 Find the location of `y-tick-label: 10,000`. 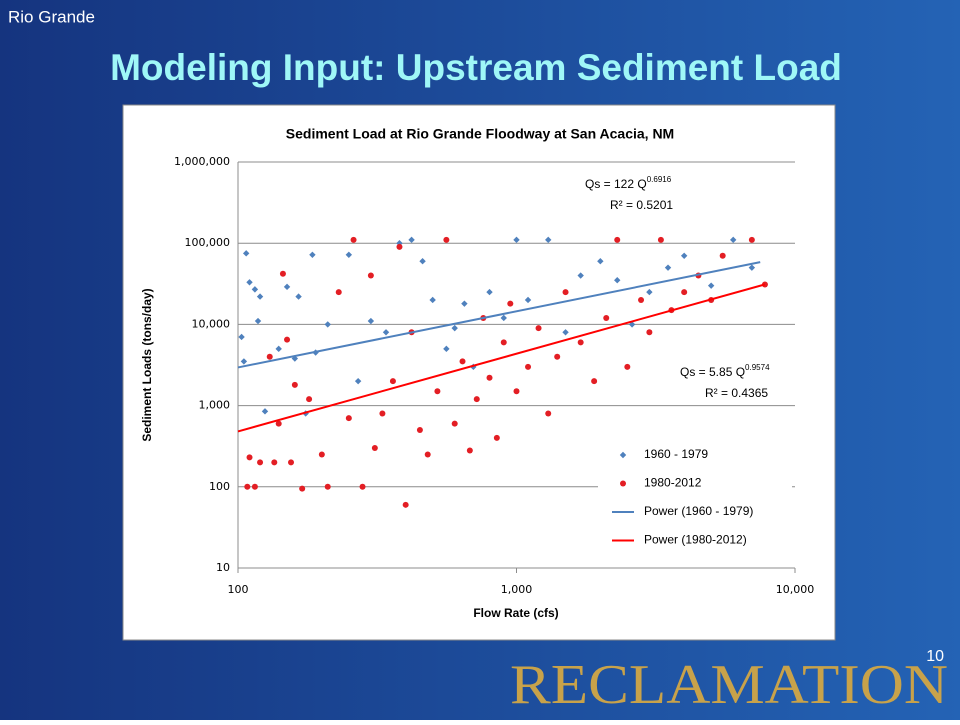

y-tick-label: 10,000 is located at coordinates (211, 323).